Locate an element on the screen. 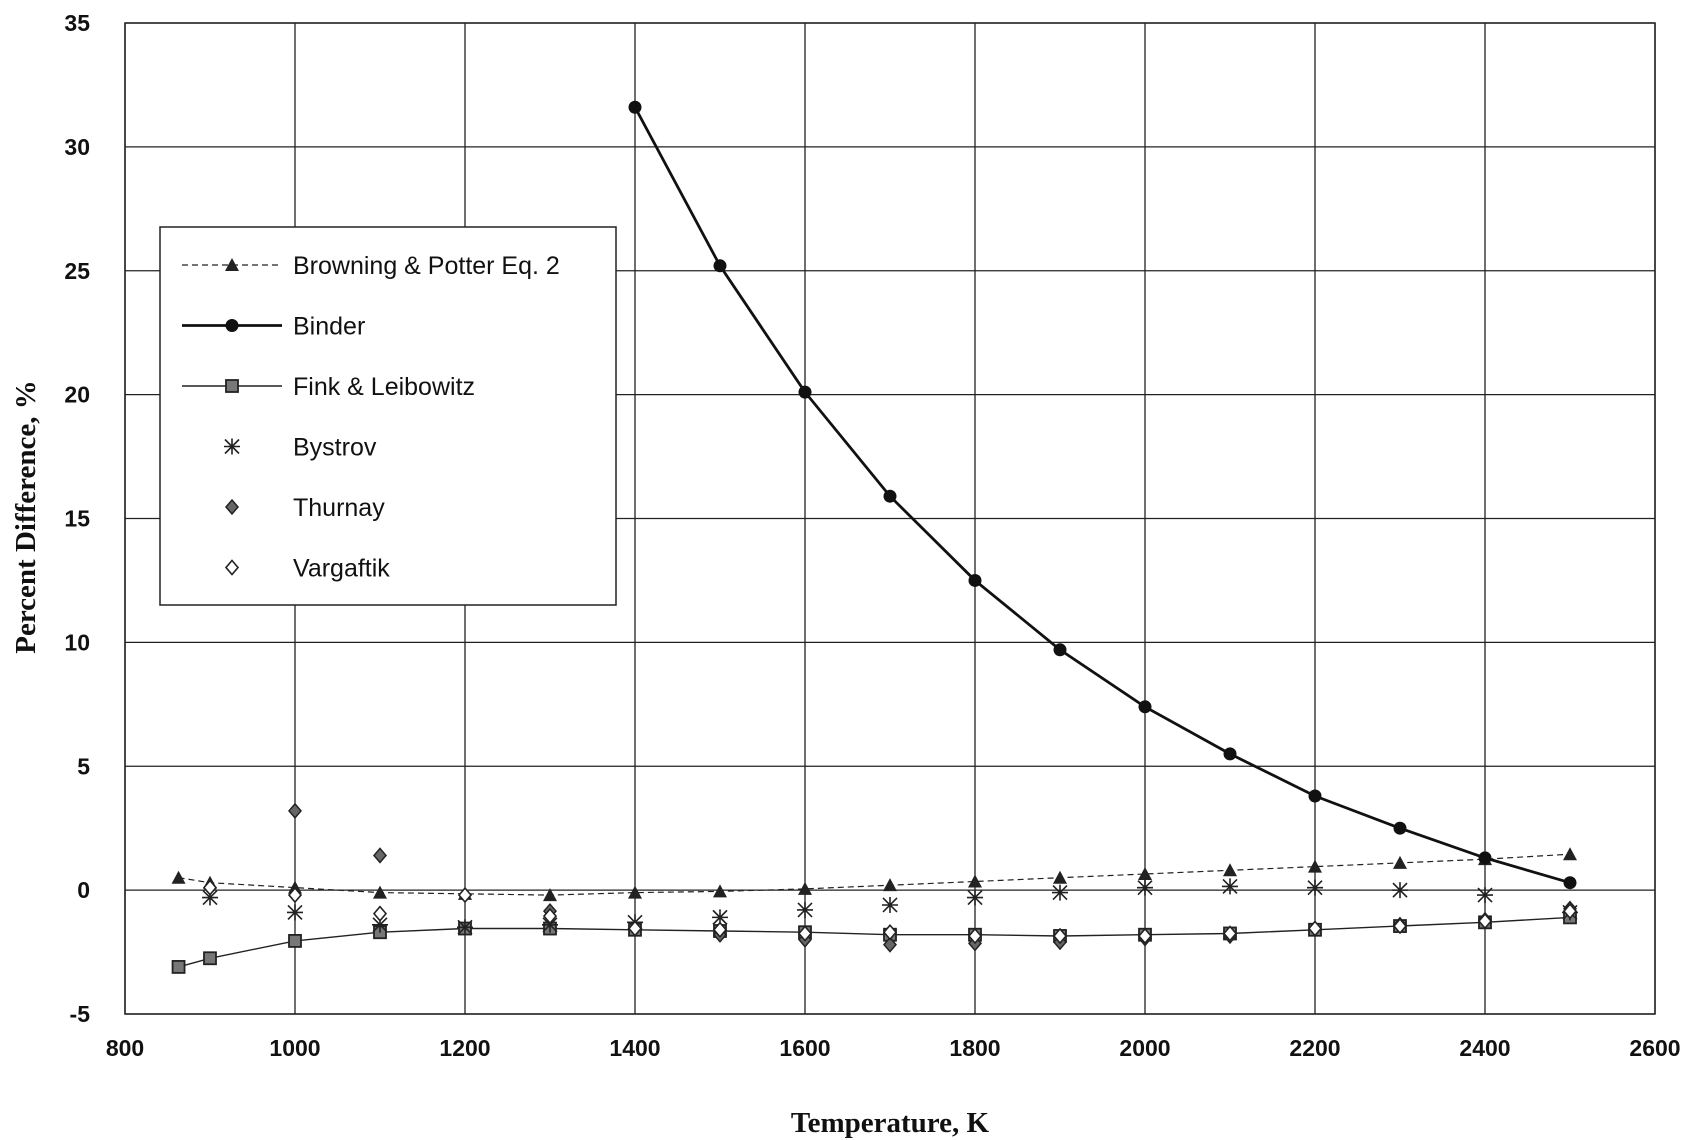 This screenshot has height=1140, width=1691. legend-label: Browning & Potter Eq. 2 is located at coordinates (426, 266).